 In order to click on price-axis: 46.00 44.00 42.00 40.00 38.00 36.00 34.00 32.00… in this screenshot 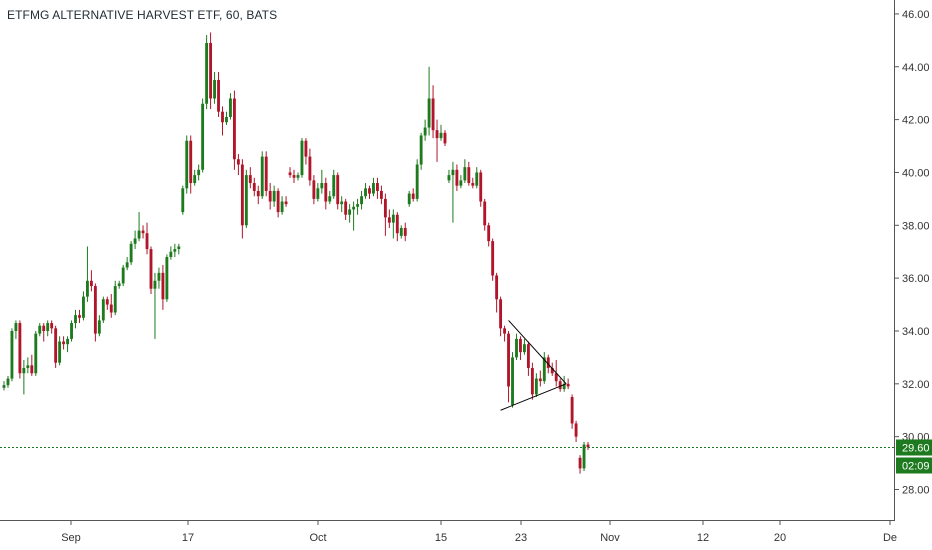, I will do `click(912, 253)`.